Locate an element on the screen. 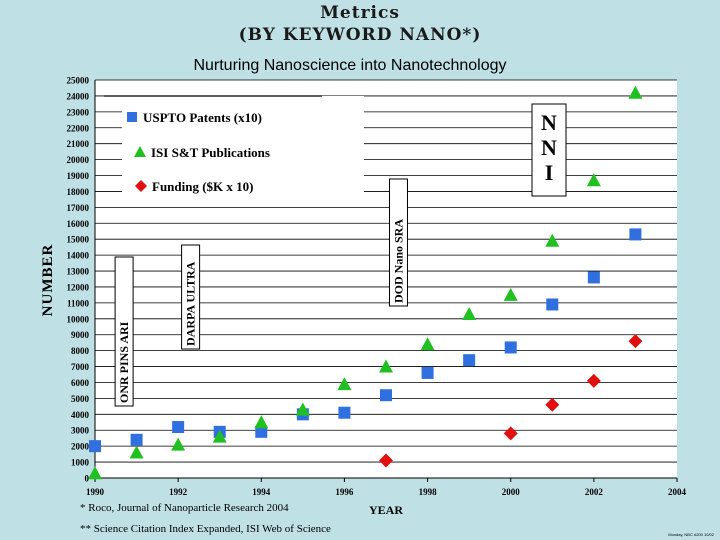  x-tick-label: 1992 is located at coordinates (178, 492).